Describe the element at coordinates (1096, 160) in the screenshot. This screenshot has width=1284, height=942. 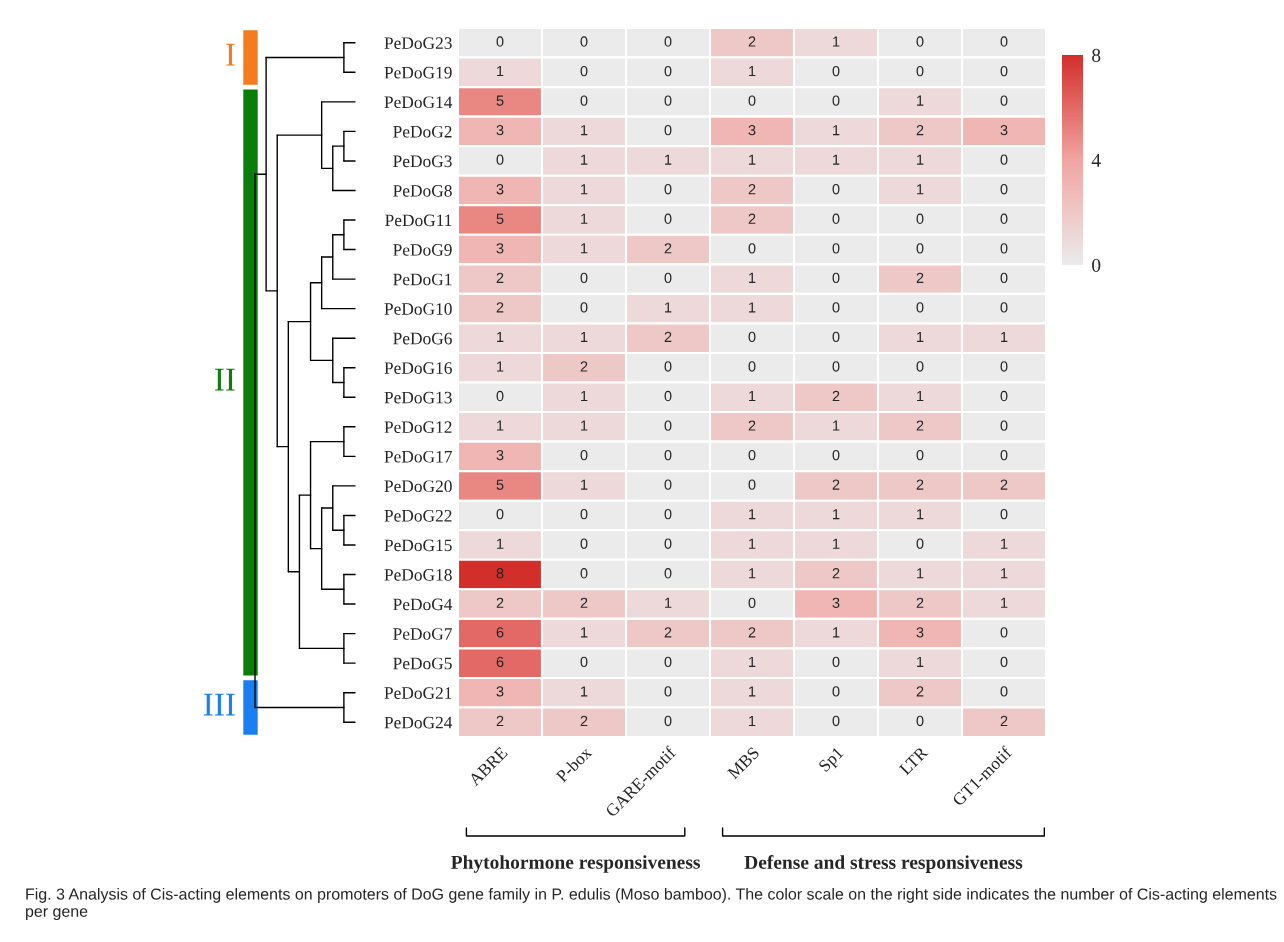
I see `color-bar-label: 4` at that location.